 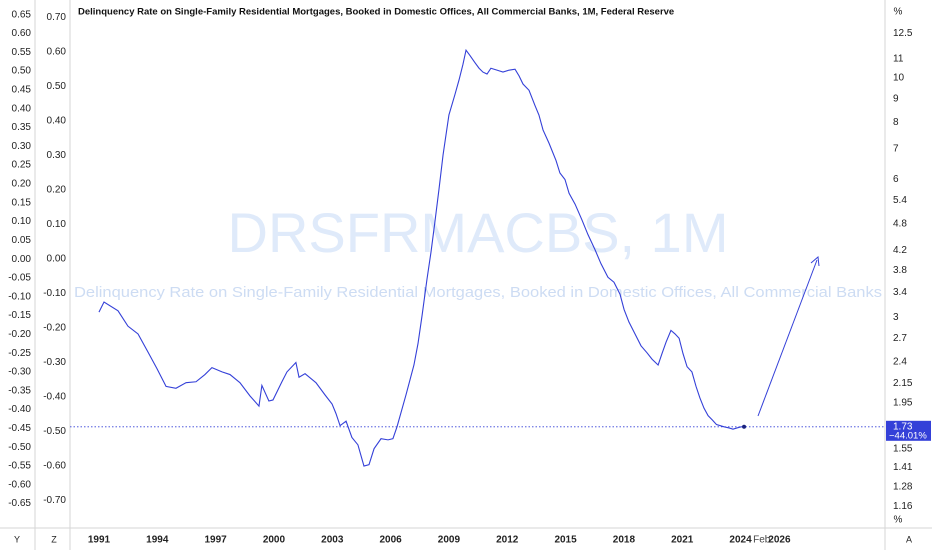 I want to click on y-tick-label: 0.35, so click(x=22, y=127).